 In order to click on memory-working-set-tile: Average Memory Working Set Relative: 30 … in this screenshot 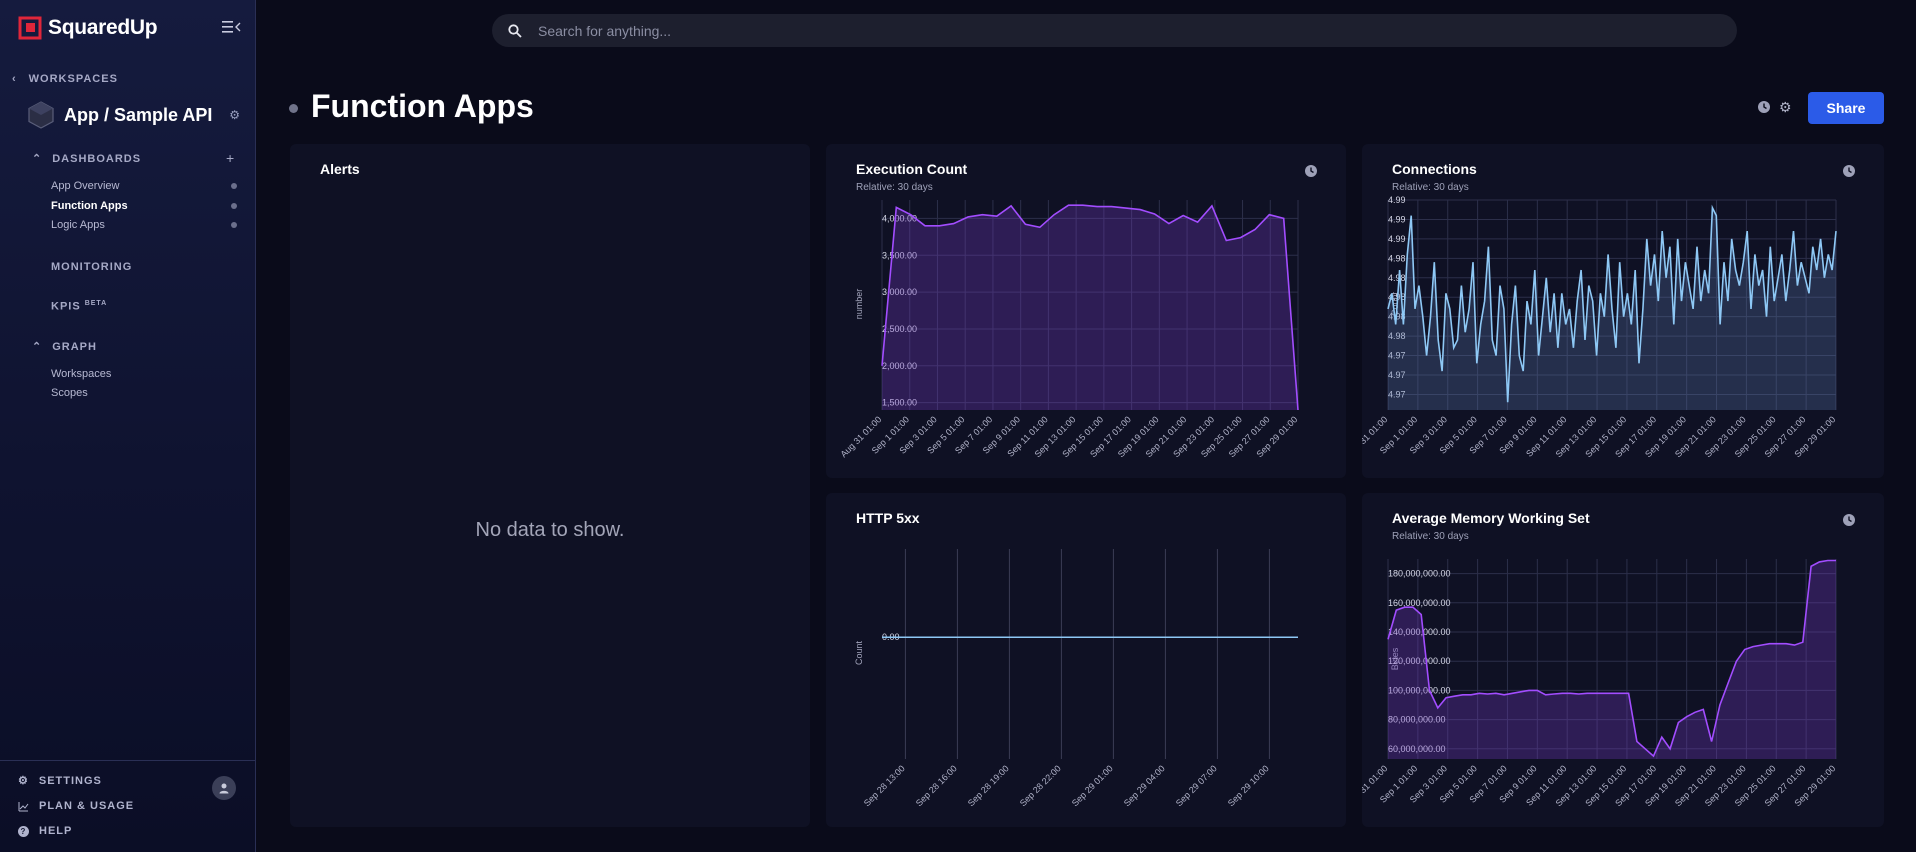, I will do `click(1623, 660)`.